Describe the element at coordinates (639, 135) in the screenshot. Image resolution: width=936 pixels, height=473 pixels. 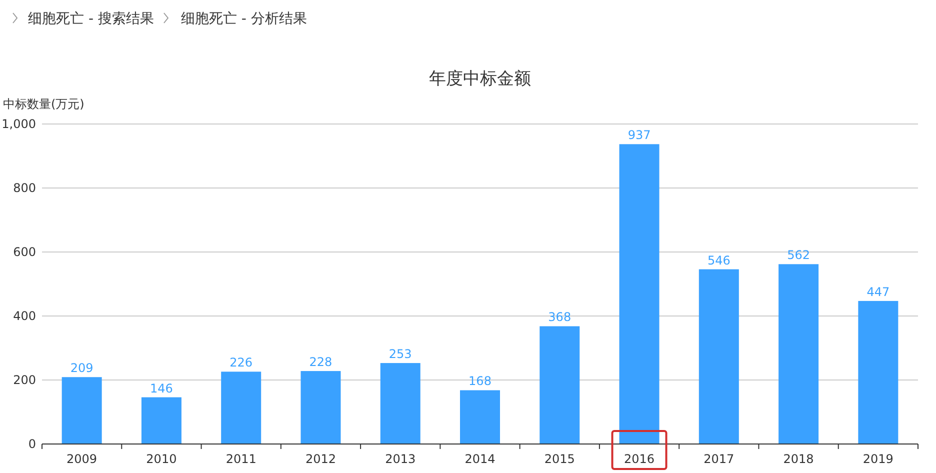
I see `data-label: 937` at that location.